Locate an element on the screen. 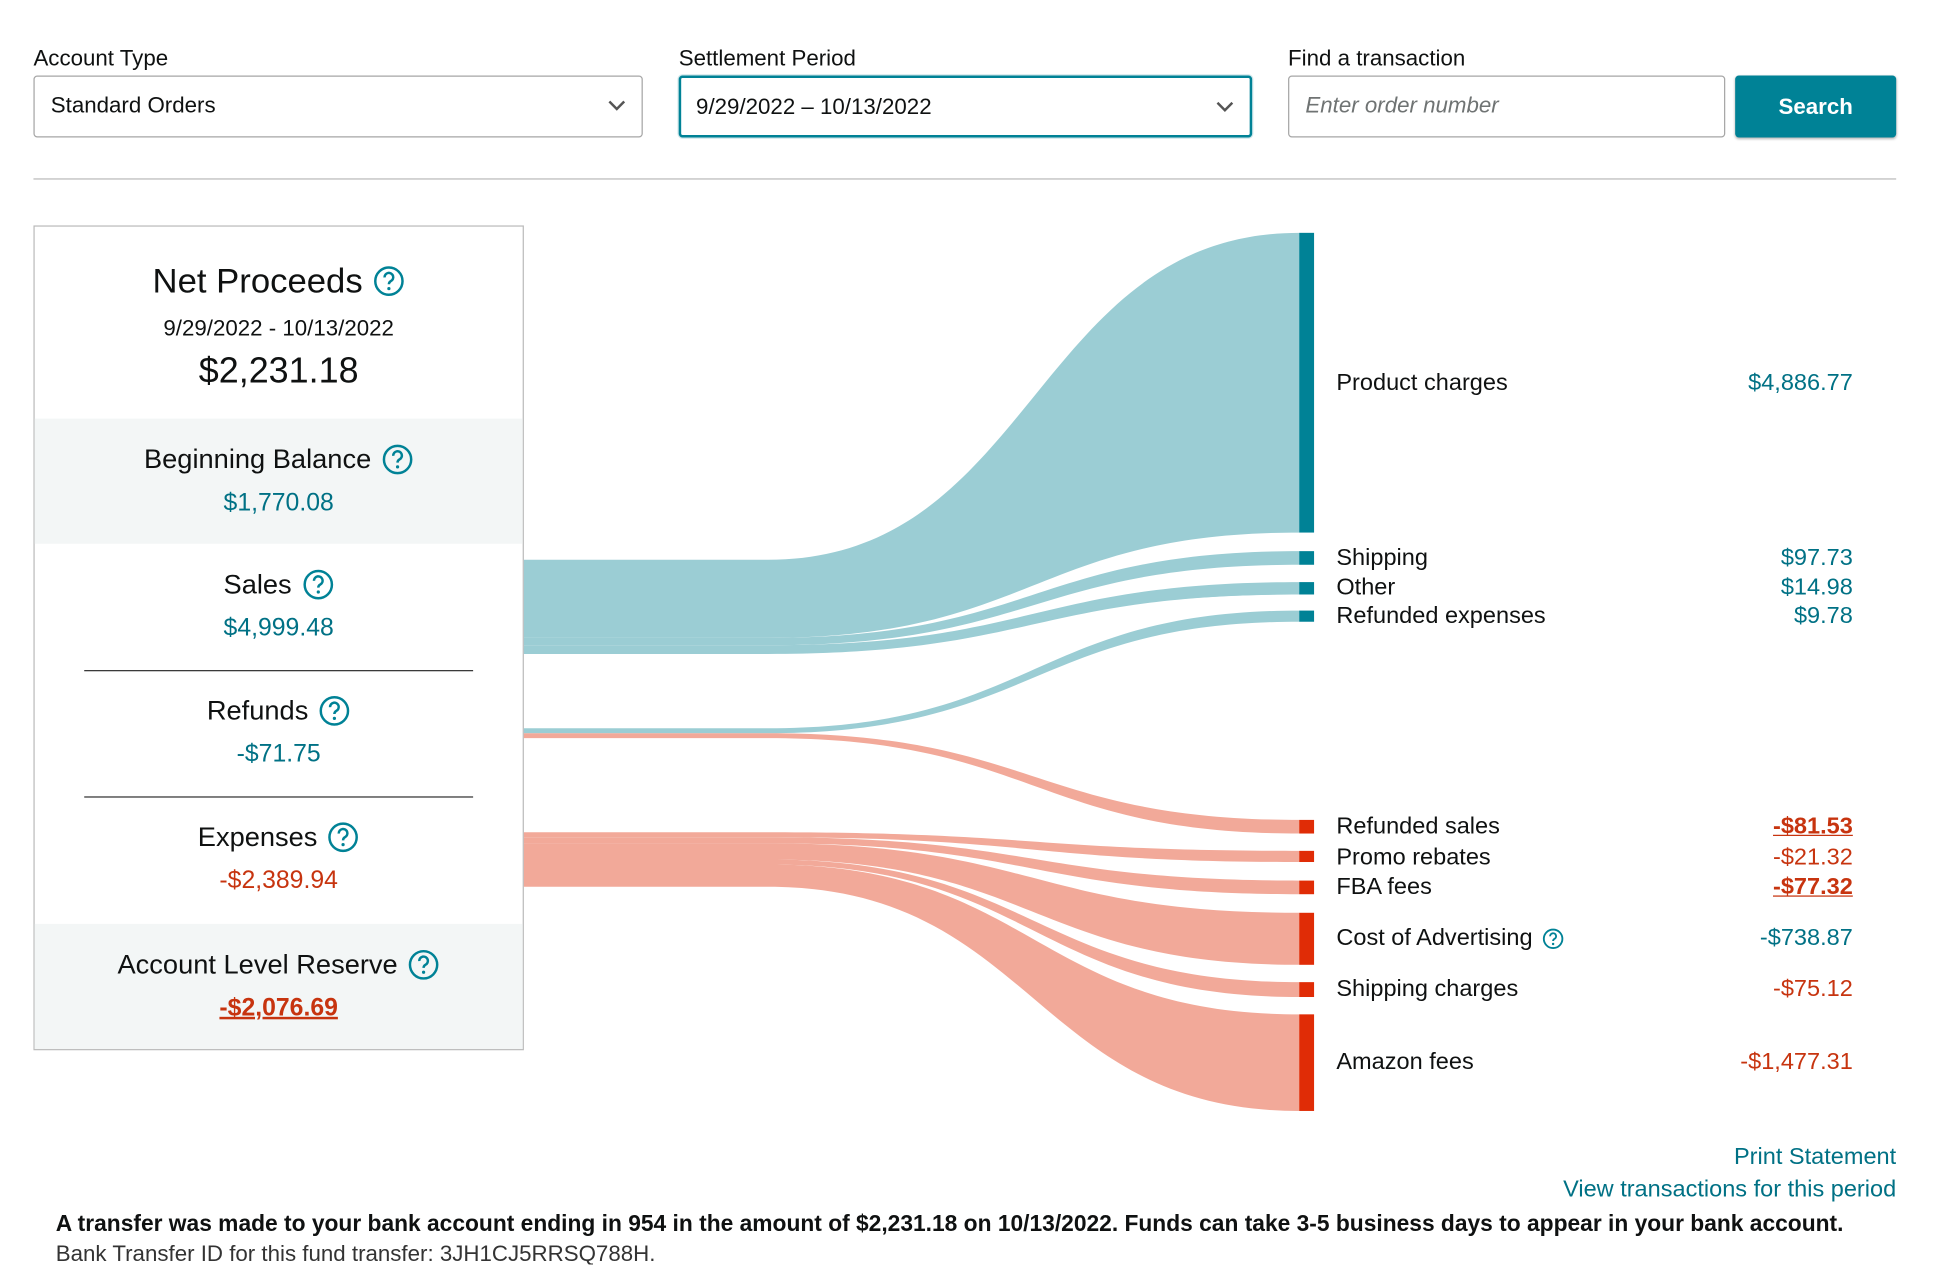  account-type-select: Standard Orders is located at coordinates (338, 106).